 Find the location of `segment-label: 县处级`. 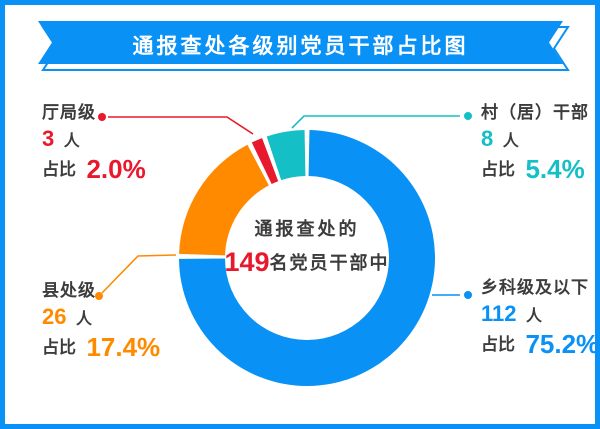

segment-label: 县处级 is located at coordinates (69, 290).